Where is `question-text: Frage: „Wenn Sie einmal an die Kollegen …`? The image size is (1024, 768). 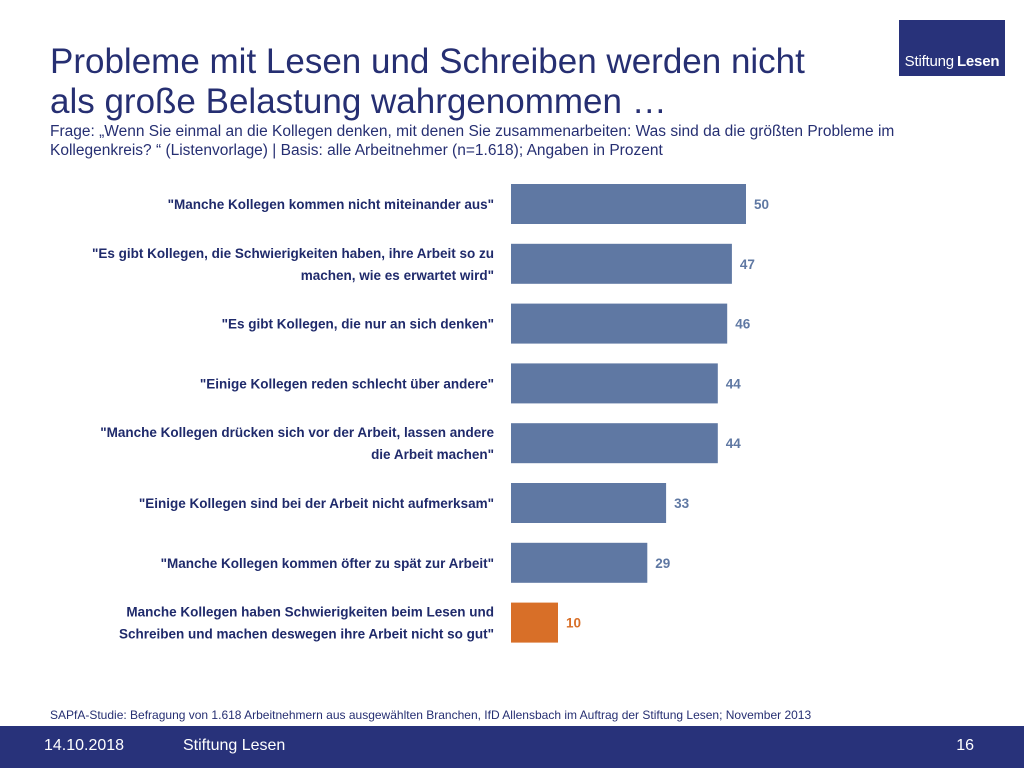 question-text: Frage: „Wenn Sie einmal an die Kollegen … is located at coordinates (520, 141).